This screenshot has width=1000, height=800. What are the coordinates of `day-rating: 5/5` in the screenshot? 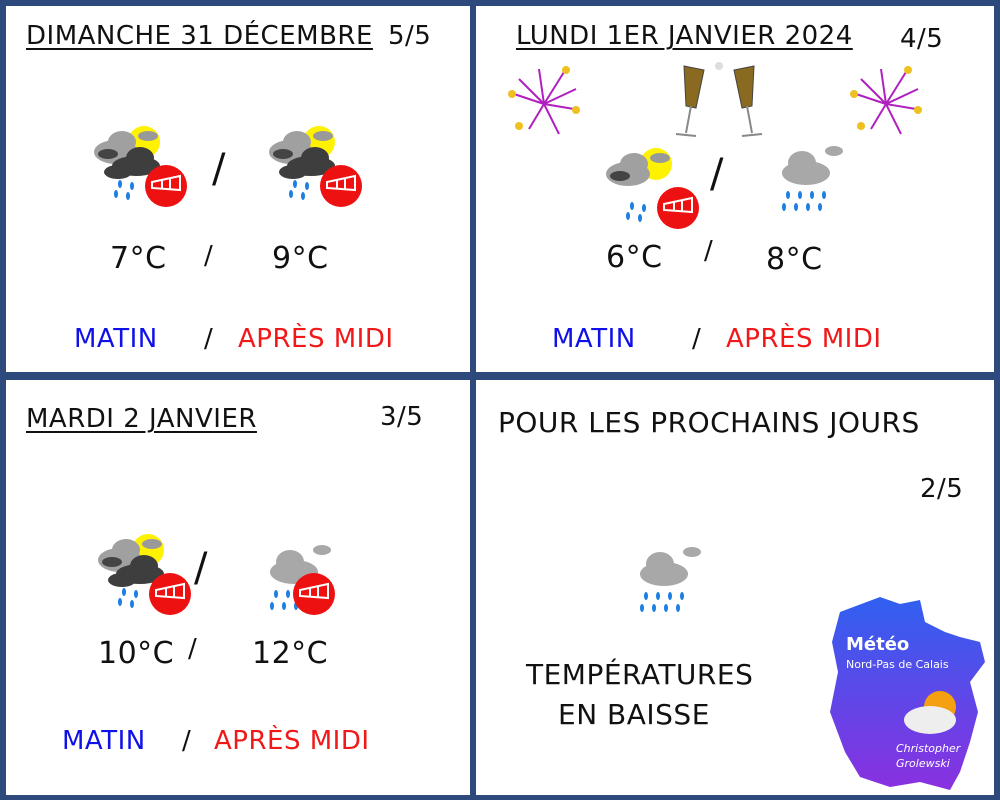 It's located at (410, 36).